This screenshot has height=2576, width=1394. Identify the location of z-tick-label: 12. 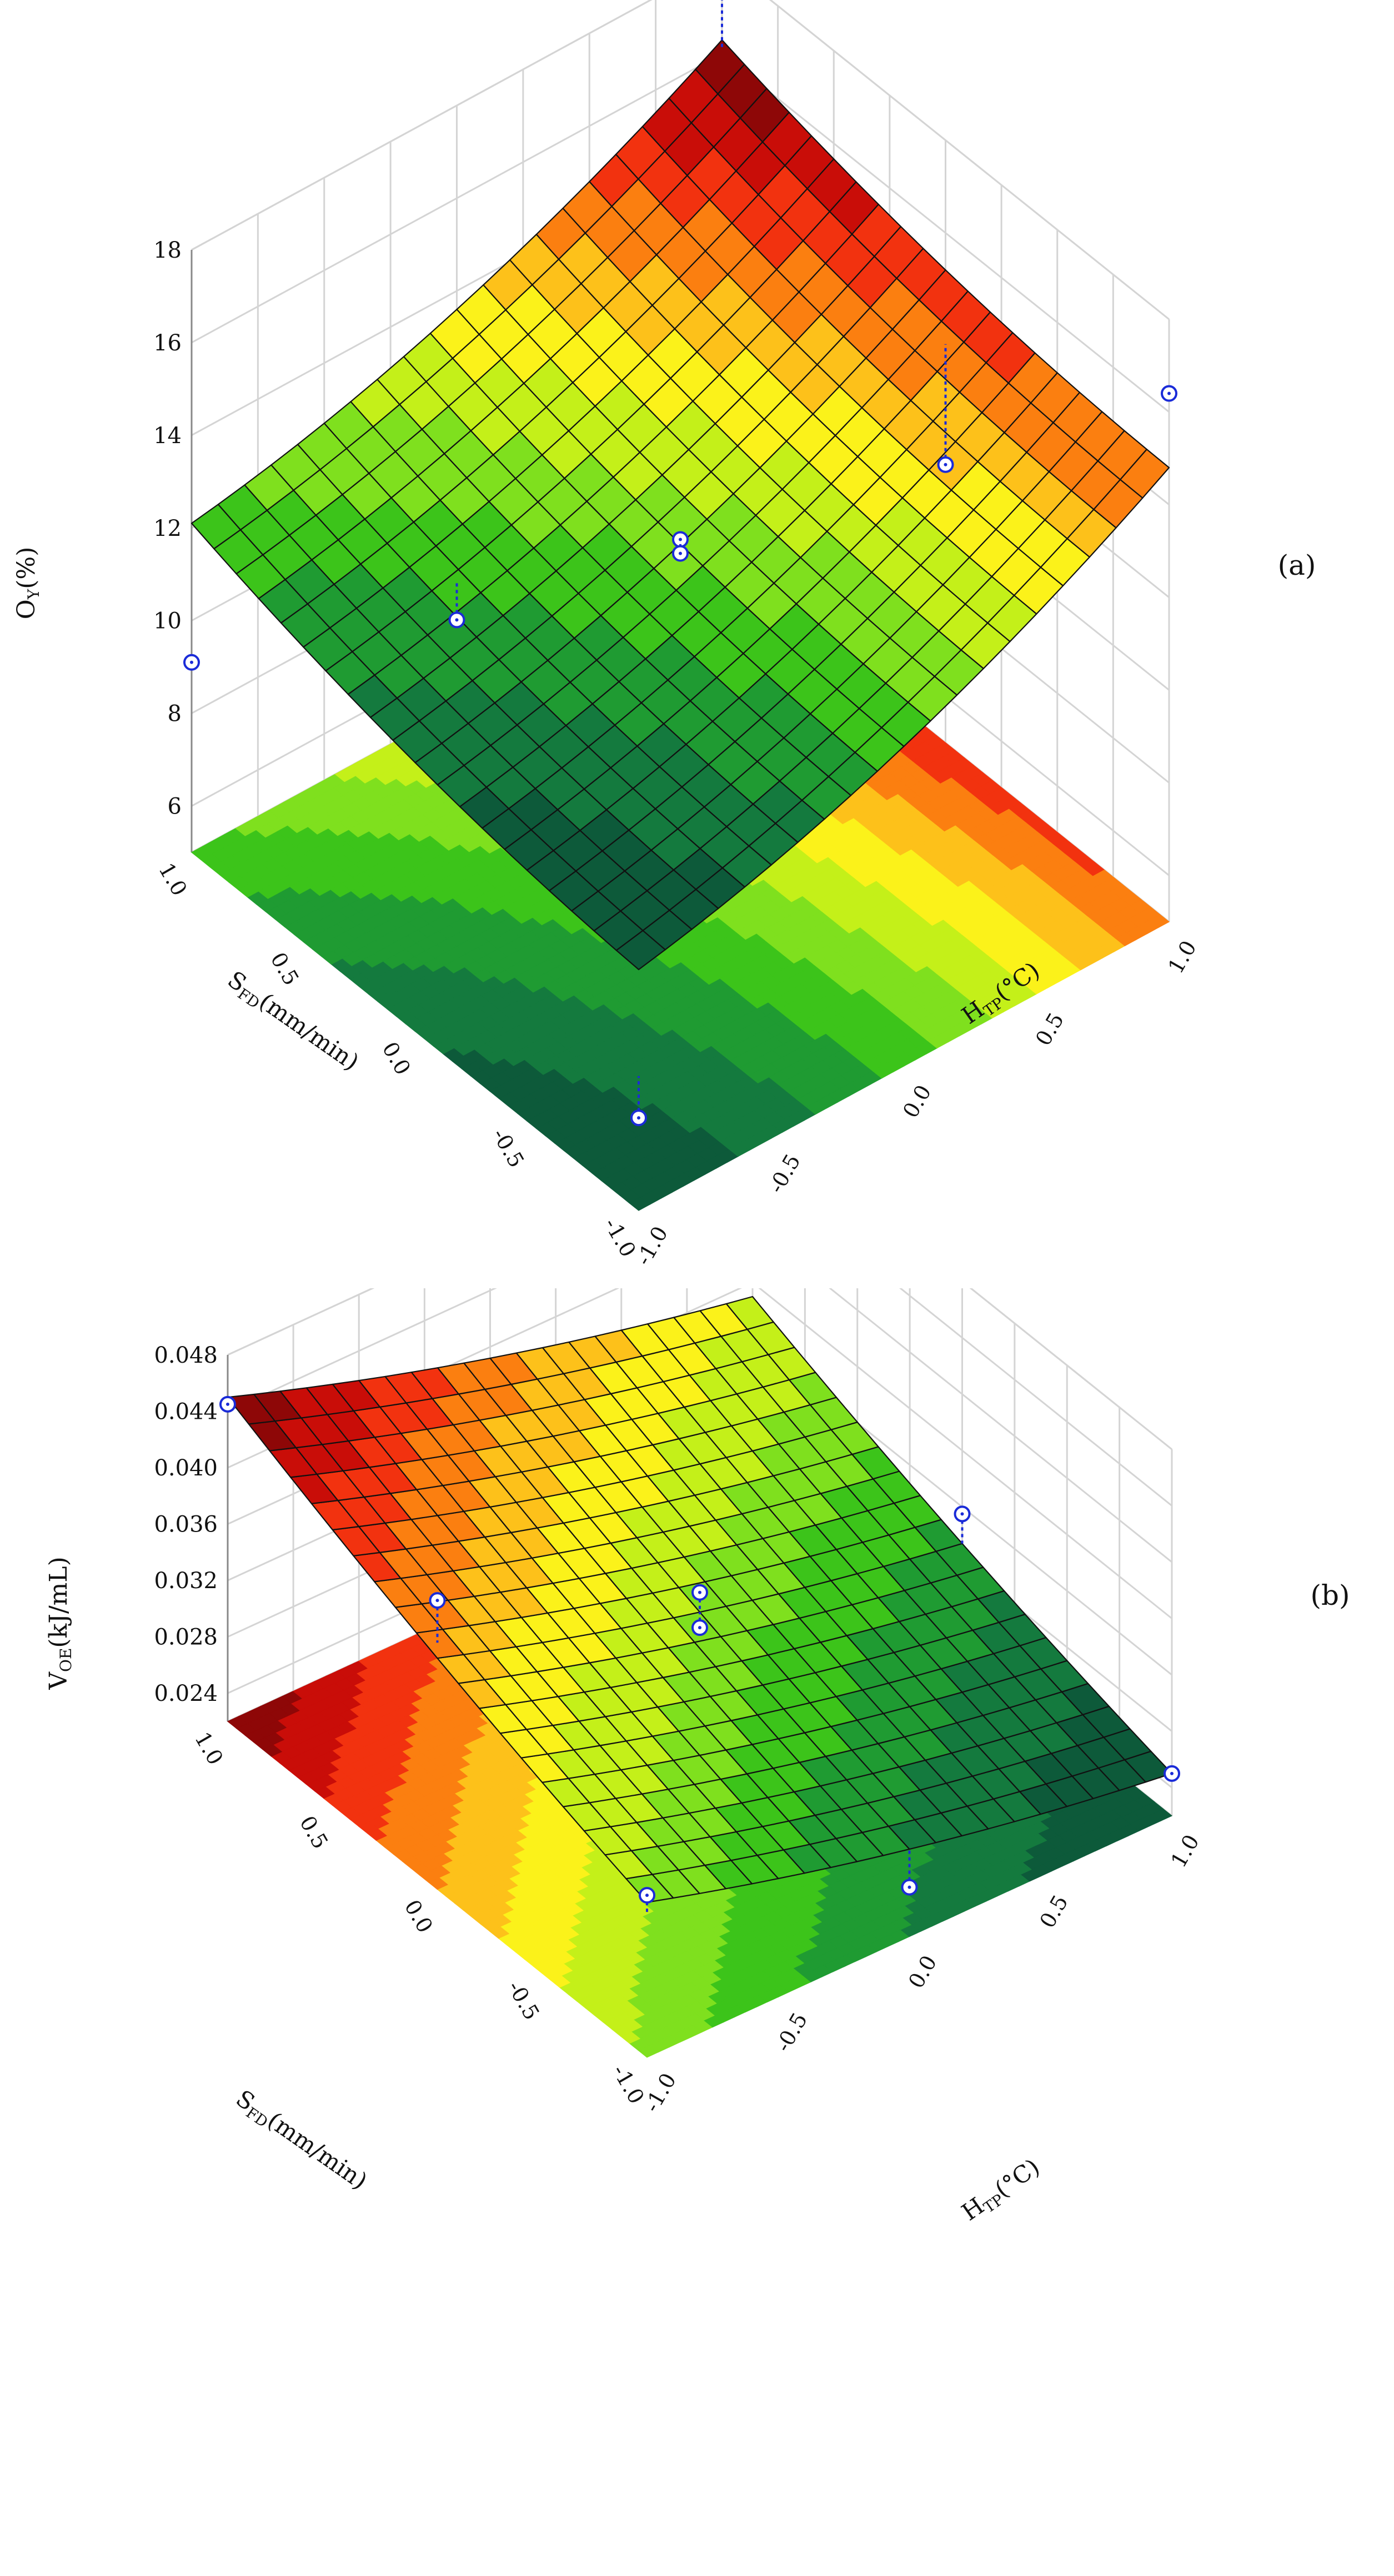
(167, 528).